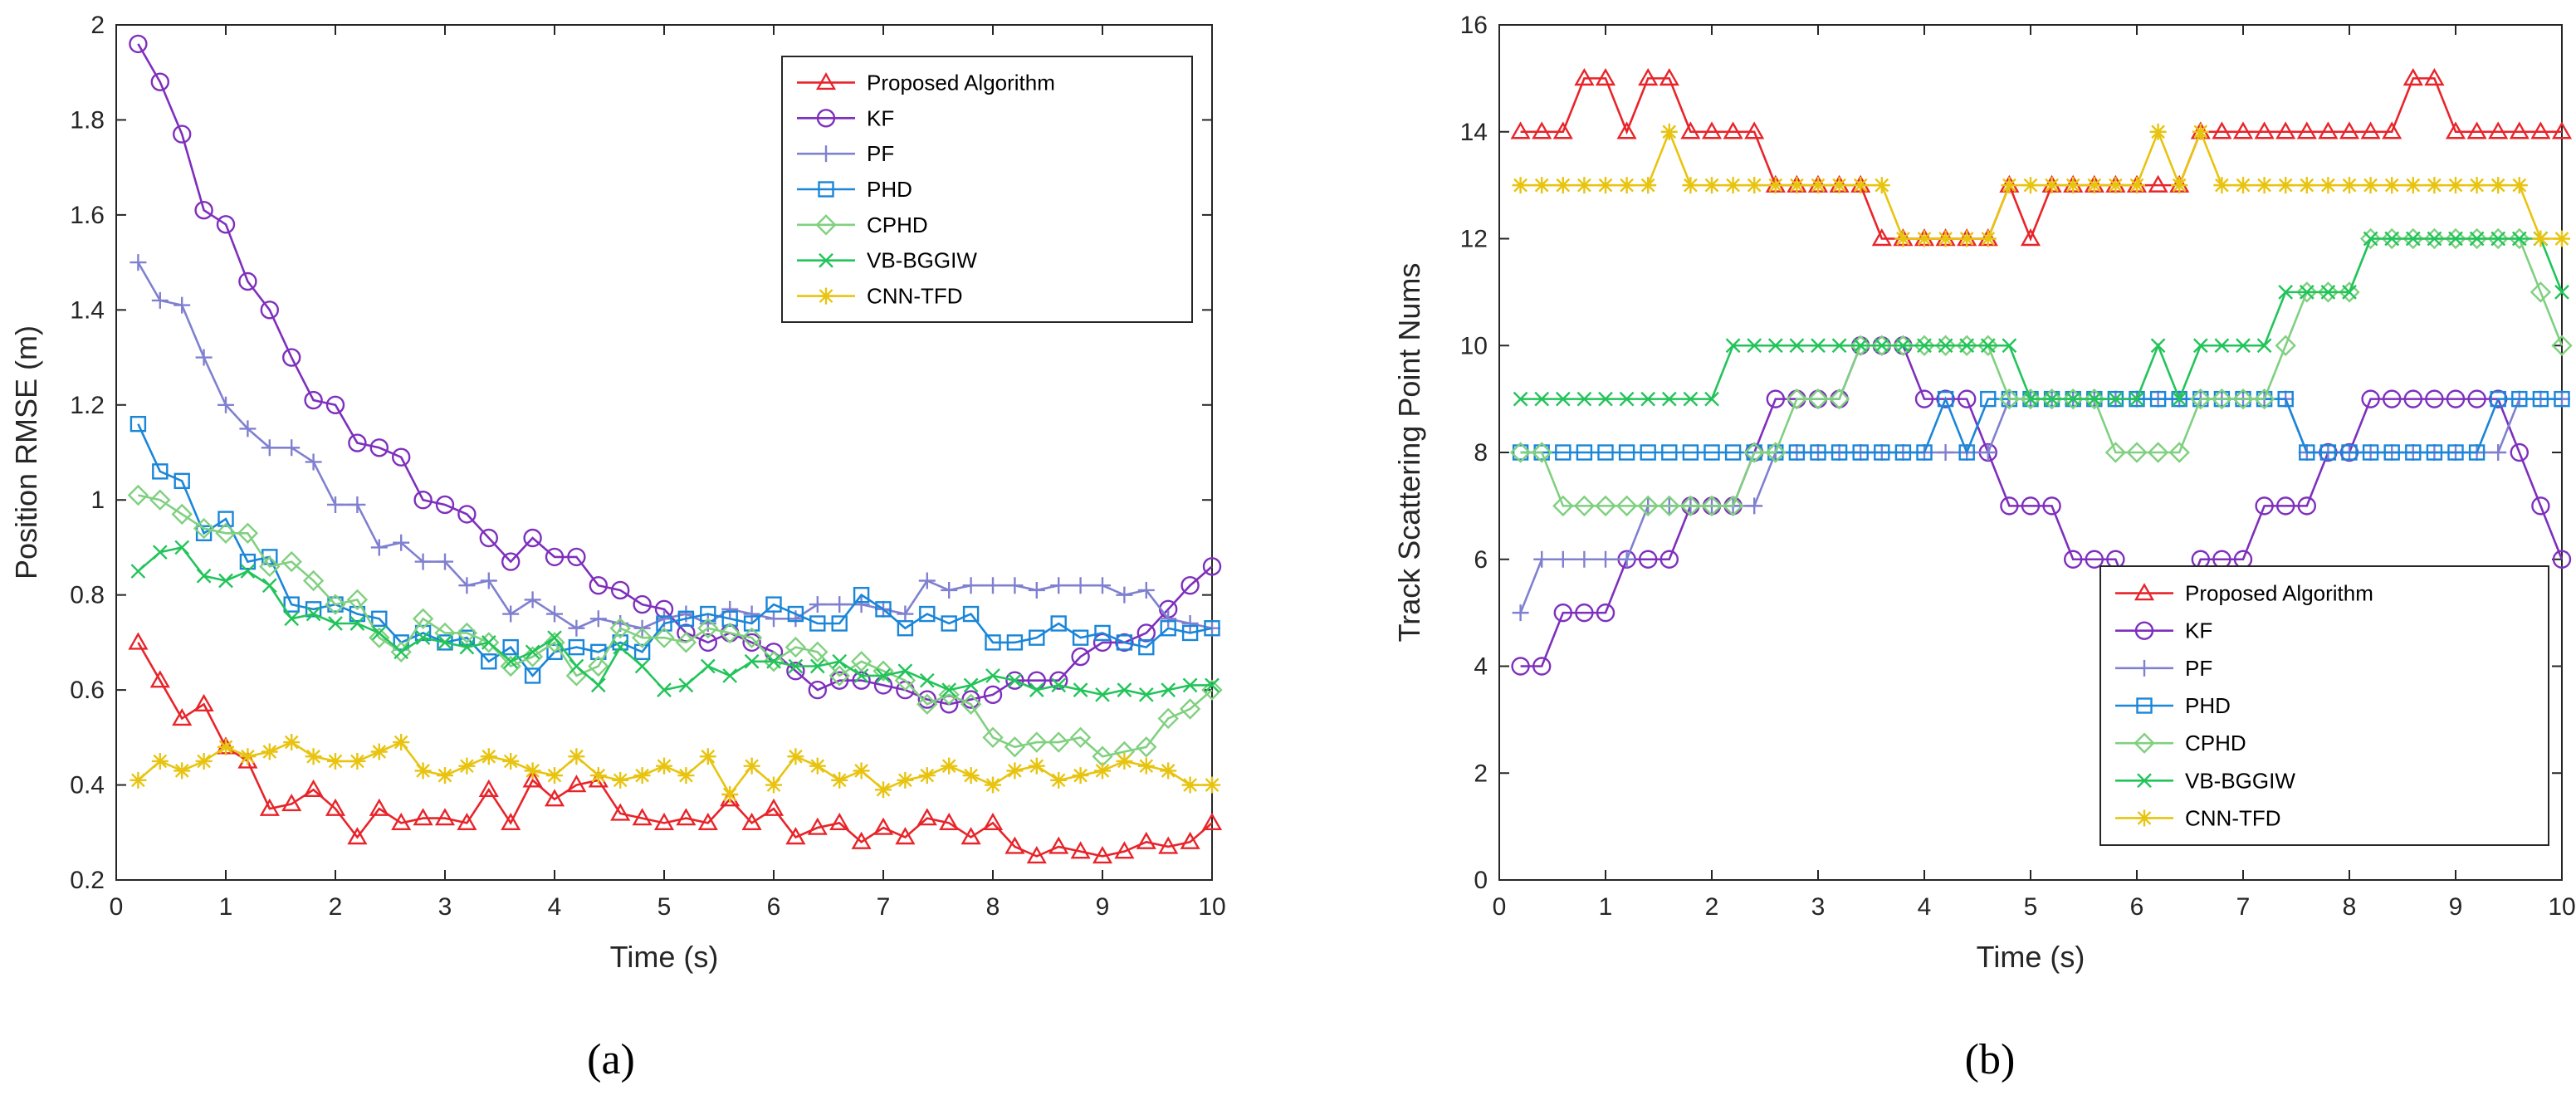  What do you see at coordinates (2042, 320) in the screenshot?
I see `series-line-vb-bggiw` at bounding box center [2042, 320].